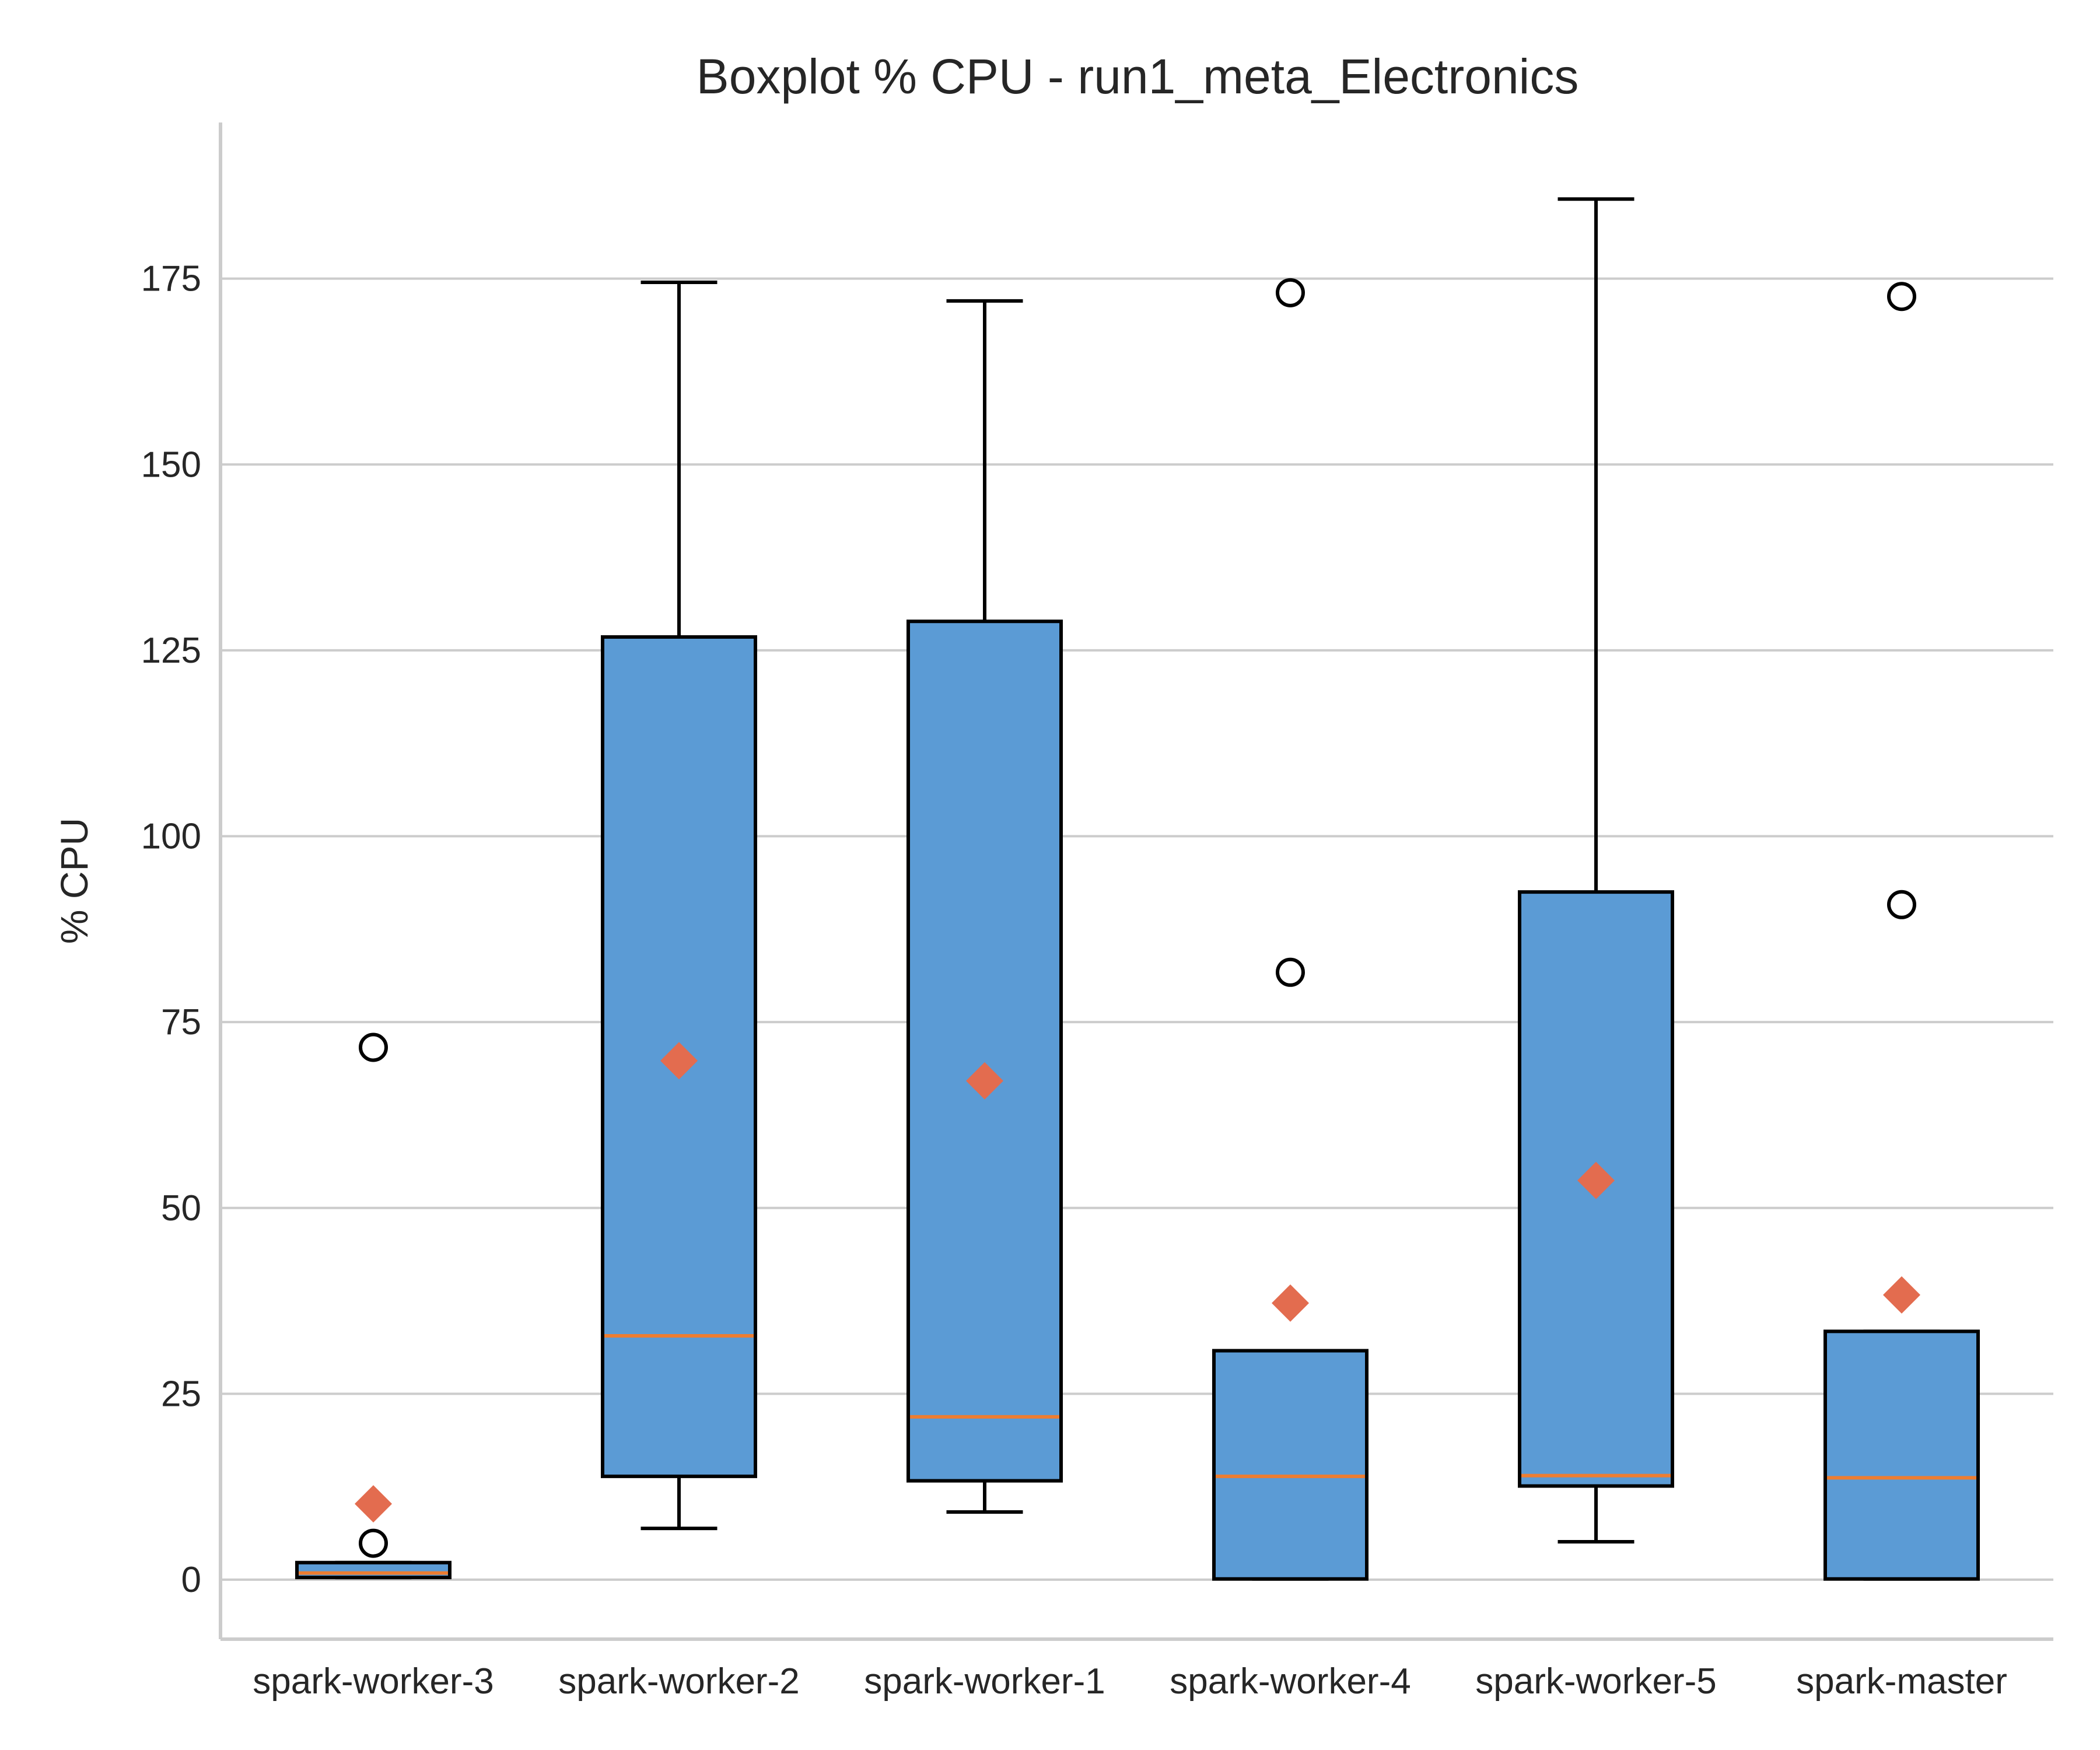 The image size is (2100, 1750). Describe the element at coordinates (74, 881) in the screenshot. I see `y-axis-label: % CPU` at that location.